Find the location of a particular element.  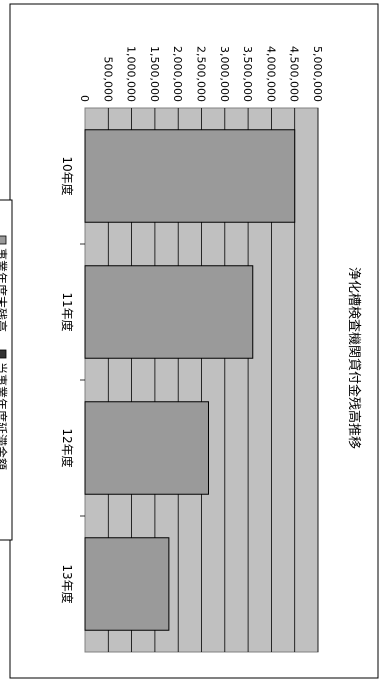

y-tick-label: 500,000 is located at coordinates (107, 80).